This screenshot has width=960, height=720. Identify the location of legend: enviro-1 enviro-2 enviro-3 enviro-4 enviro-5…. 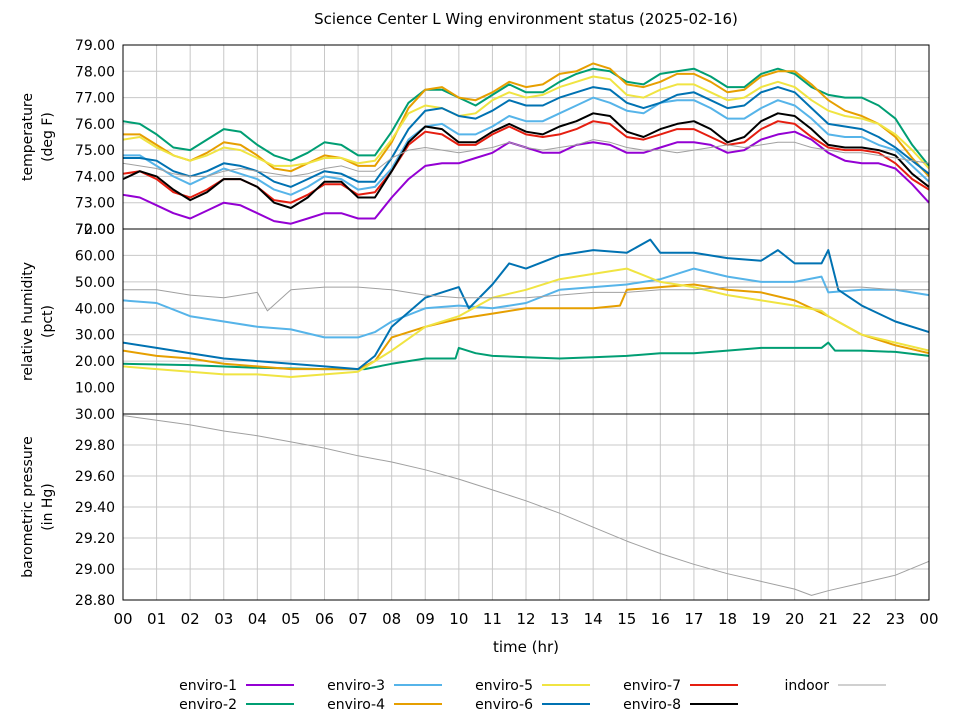
(532, 695).